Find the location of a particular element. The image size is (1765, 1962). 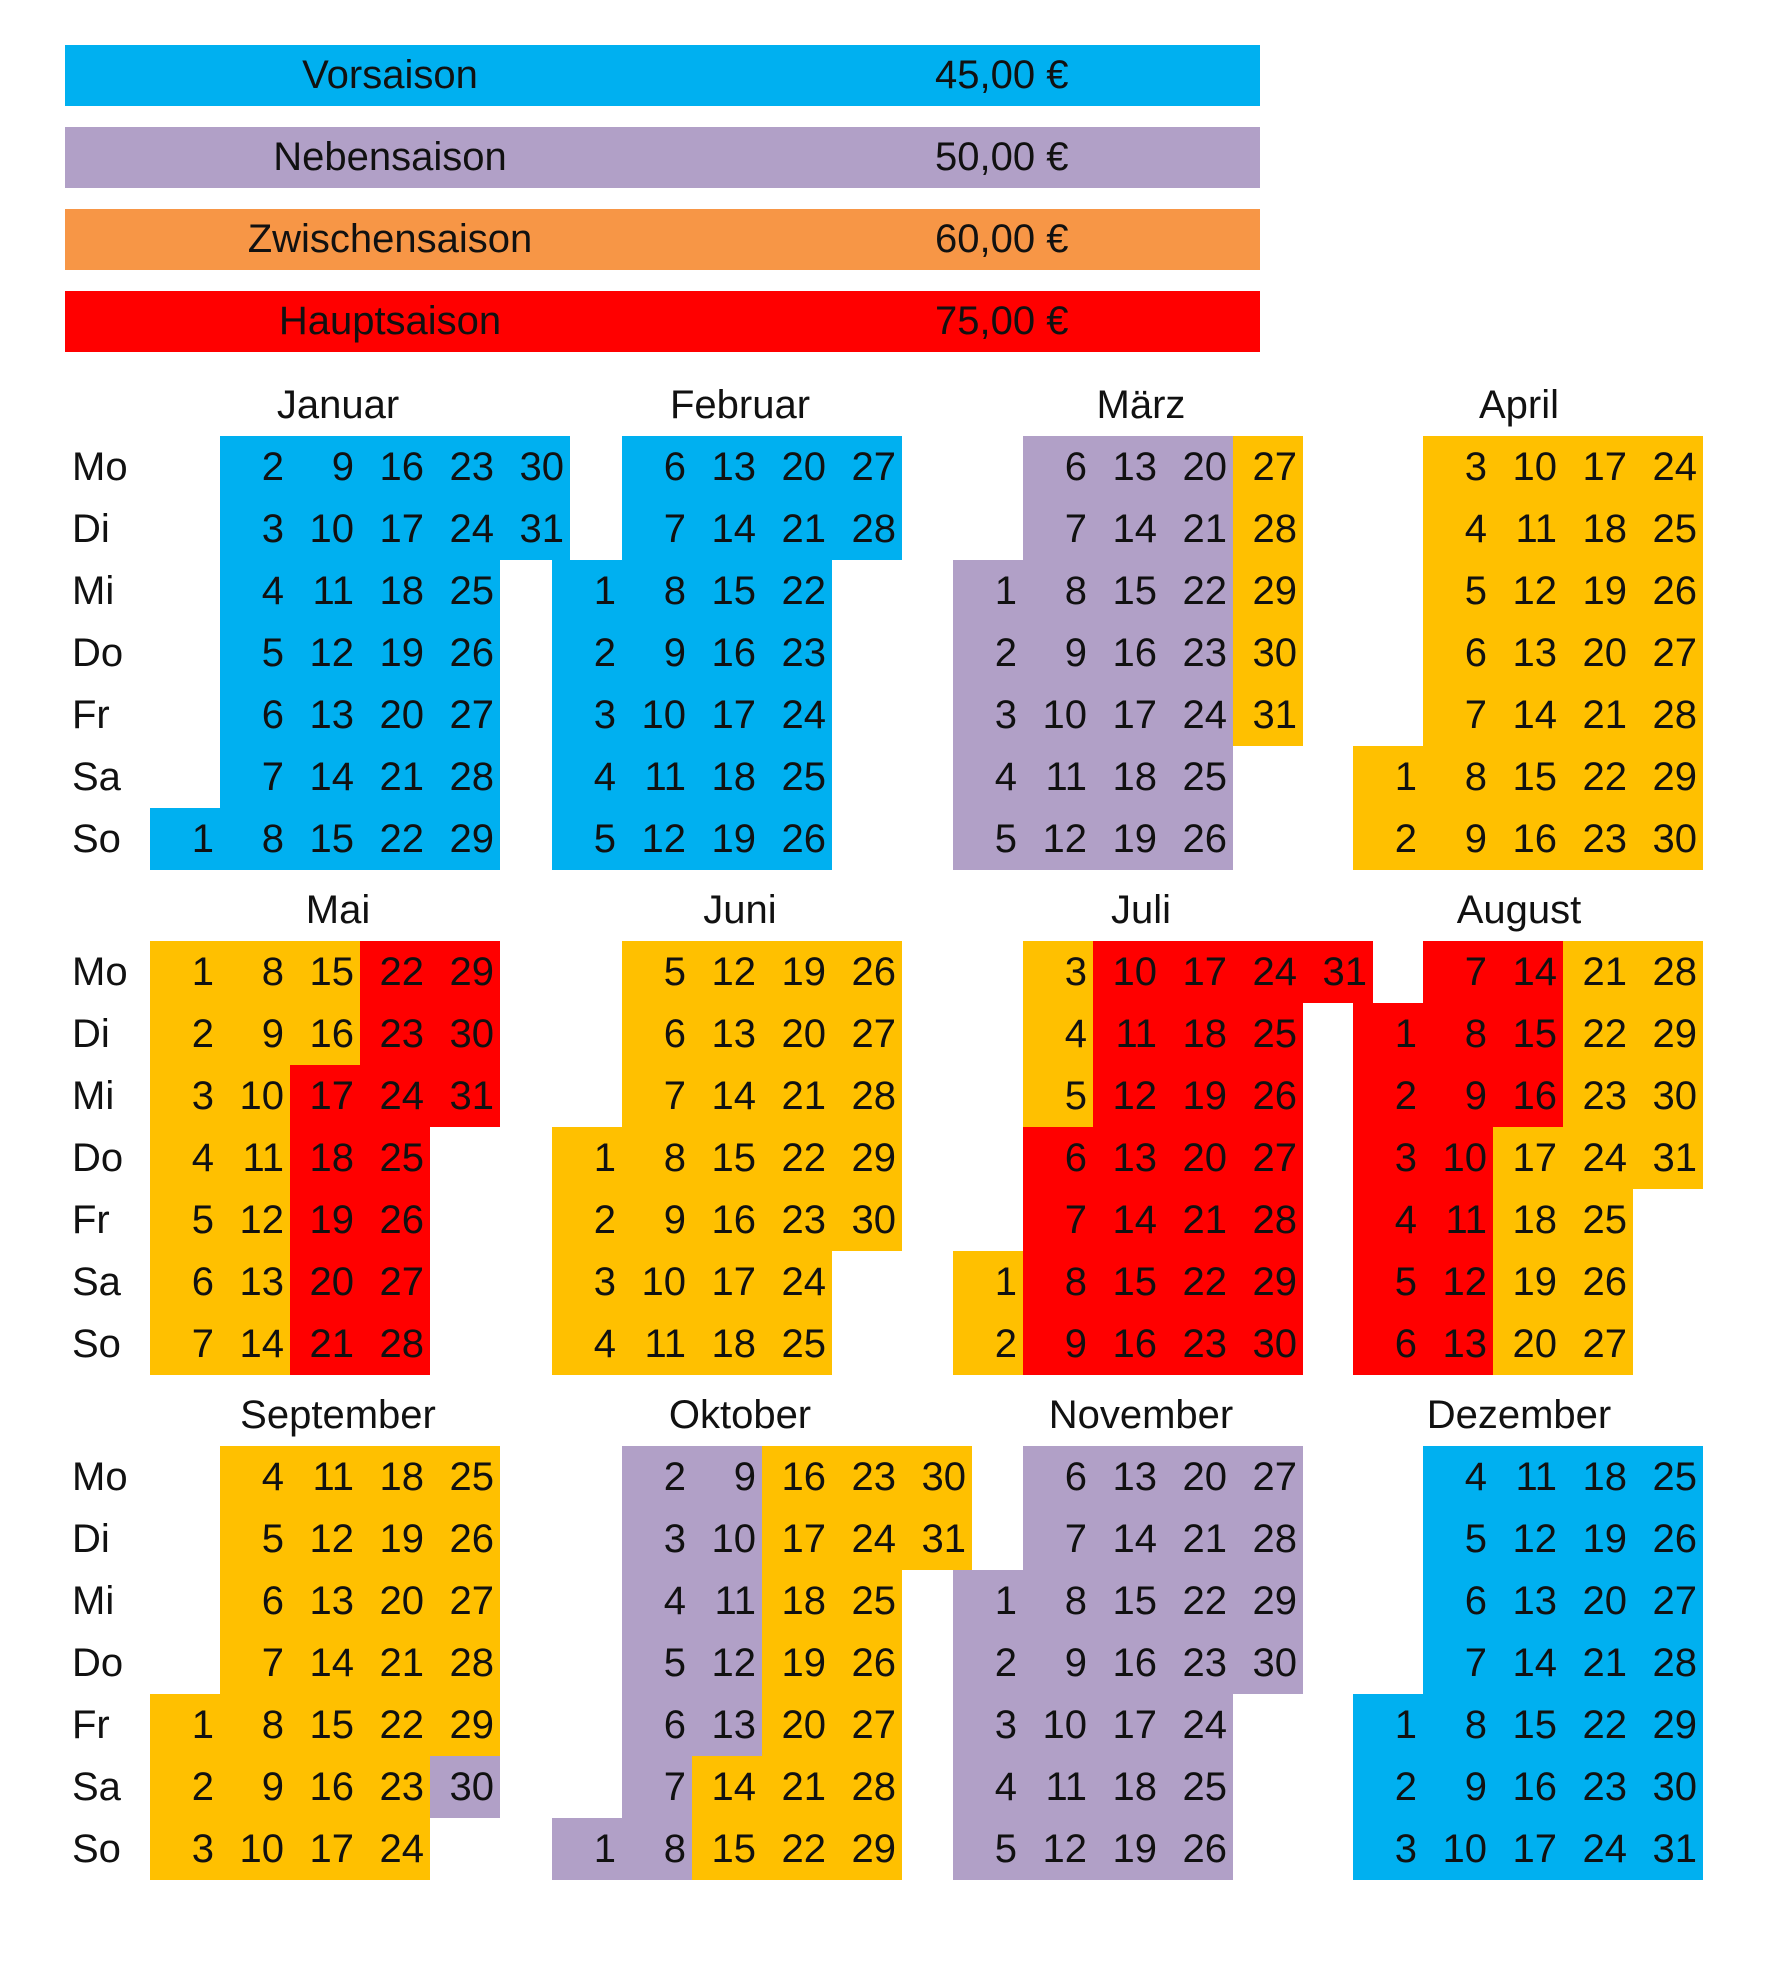

weekday-label: Mo is located at coordinates (100, 972).